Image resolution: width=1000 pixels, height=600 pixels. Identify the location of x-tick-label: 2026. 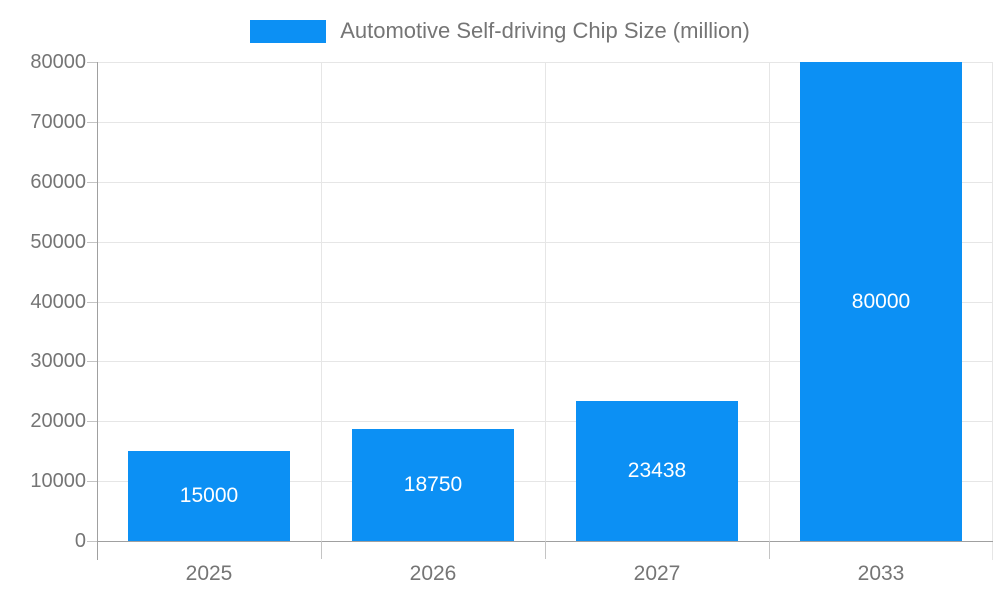
(433, 573).